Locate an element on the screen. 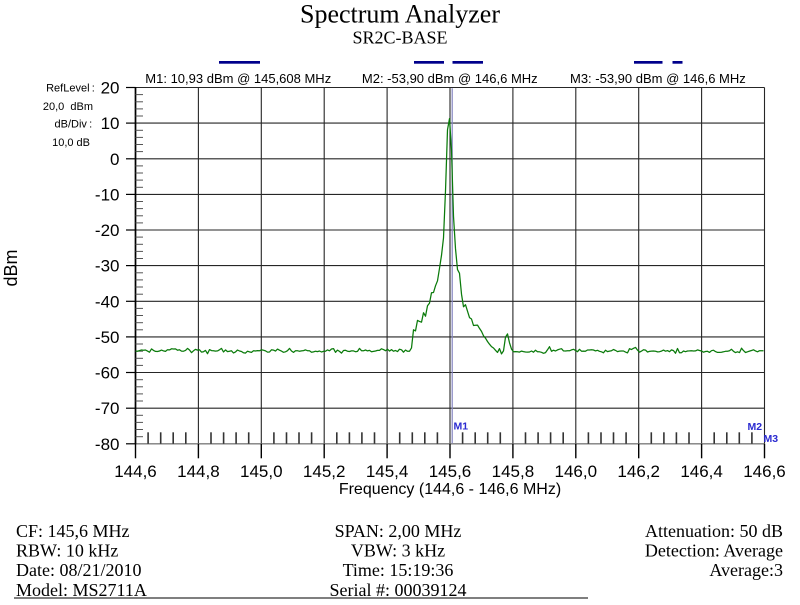 The image size is (800, 605). svg-text: RefLevel : is located at coordinates (70, 89).